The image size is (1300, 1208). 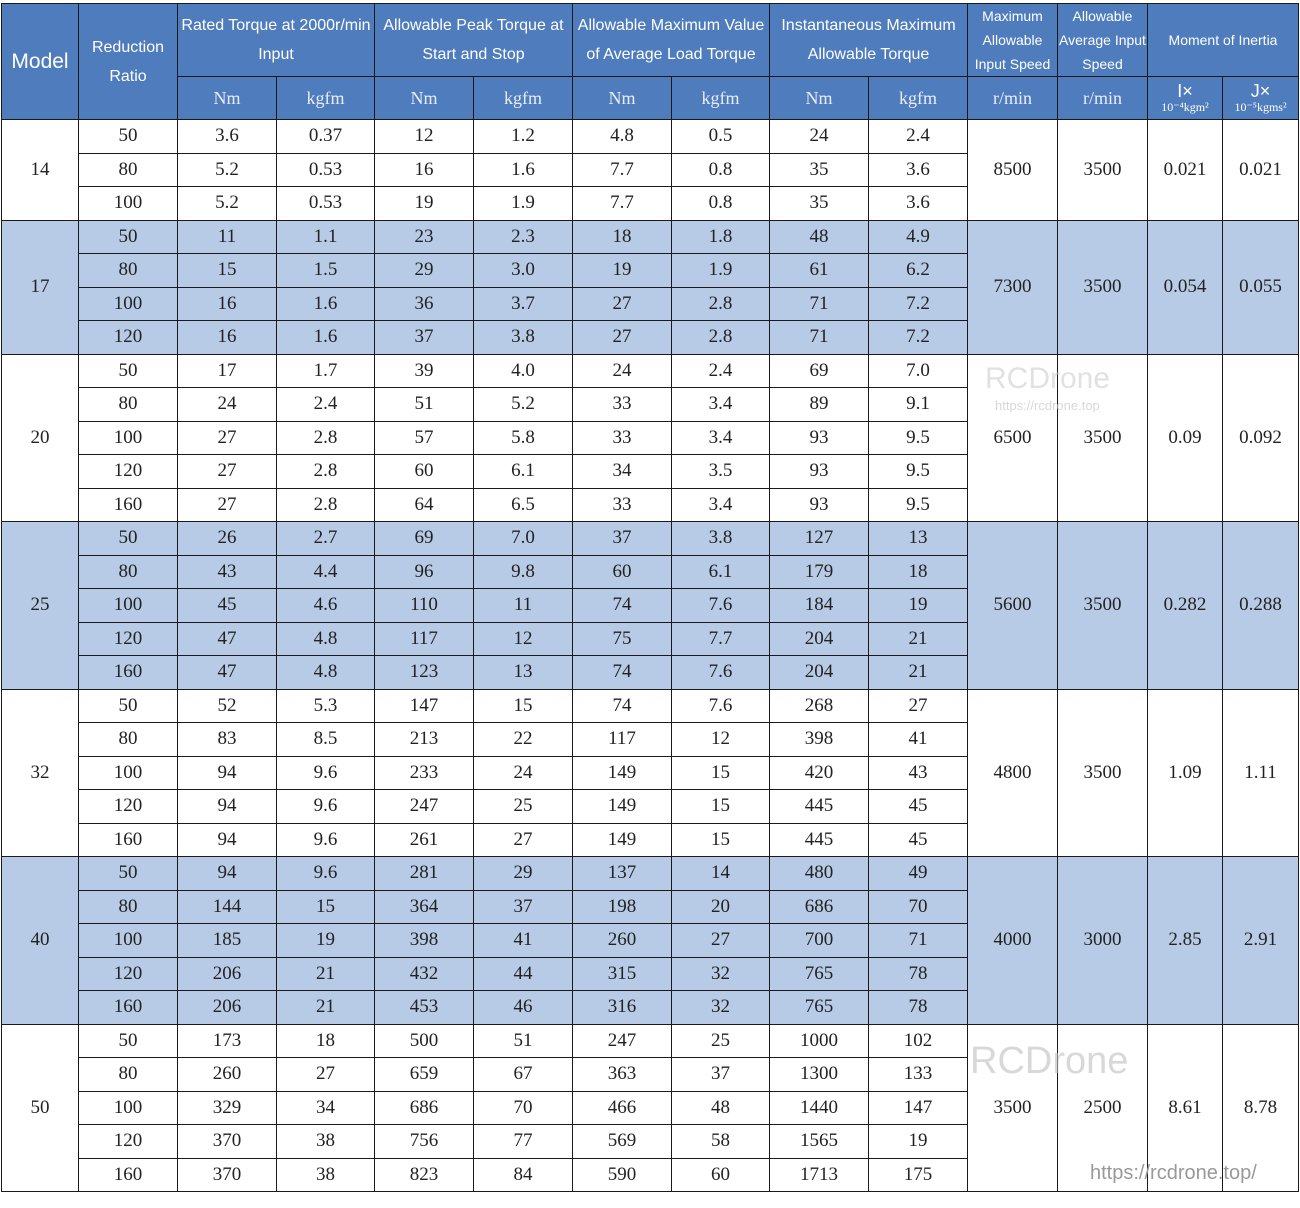 What do you see at coordinates (523, 605) in the screenshot?
I see `value-cell: 11` at bounding box center [523, 605].